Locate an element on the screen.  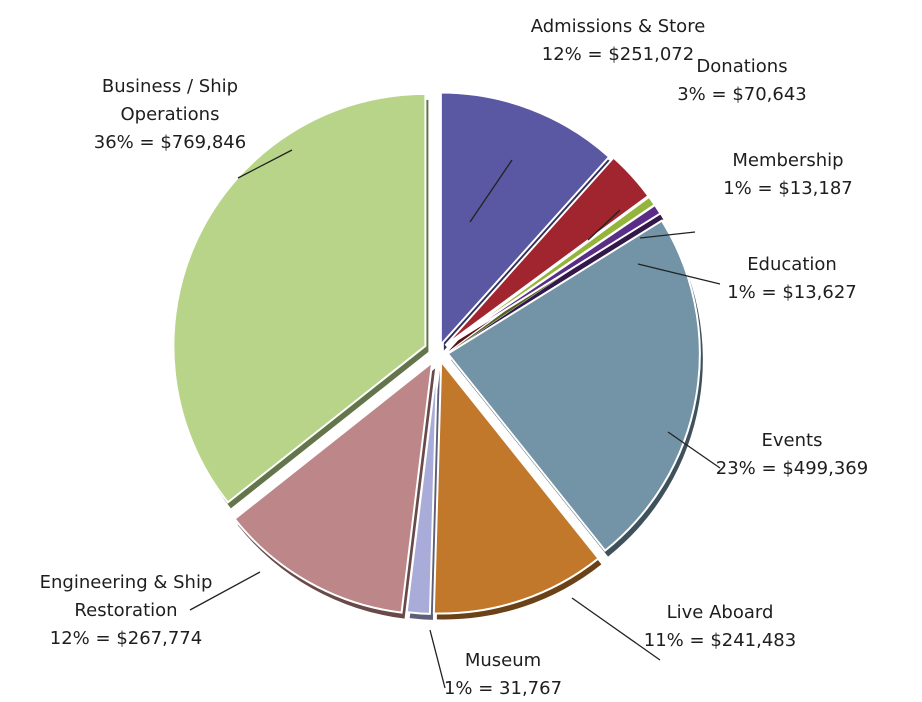
label-line-business-ship-operations-1: Operations is located at coordinates (170, 114).